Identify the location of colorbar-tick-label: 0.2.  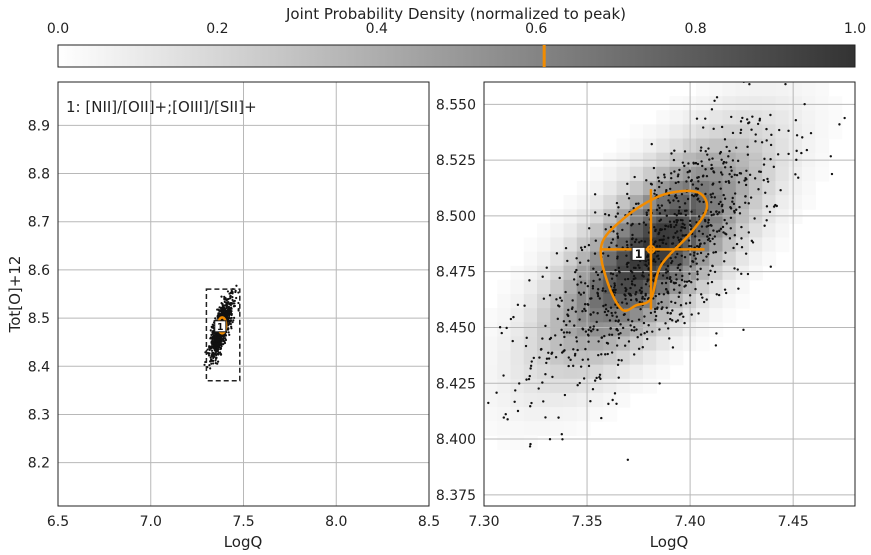
(217, 29).